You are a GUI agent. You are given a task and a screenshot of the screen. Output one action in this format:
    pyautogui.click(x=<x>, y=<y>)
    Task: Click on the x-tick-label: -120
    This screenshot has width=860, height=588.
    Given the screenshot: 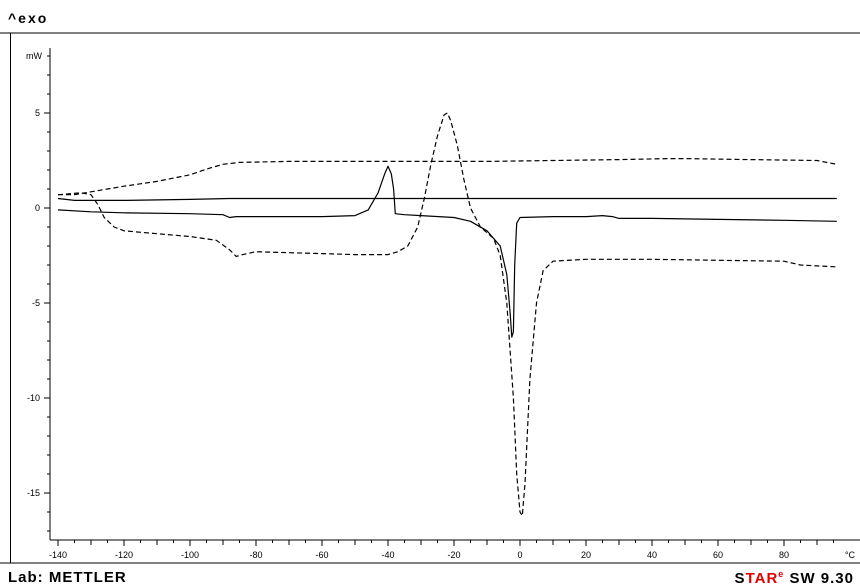 What is the action you would take?
    pyautogui.click(x=124, y=555)
    